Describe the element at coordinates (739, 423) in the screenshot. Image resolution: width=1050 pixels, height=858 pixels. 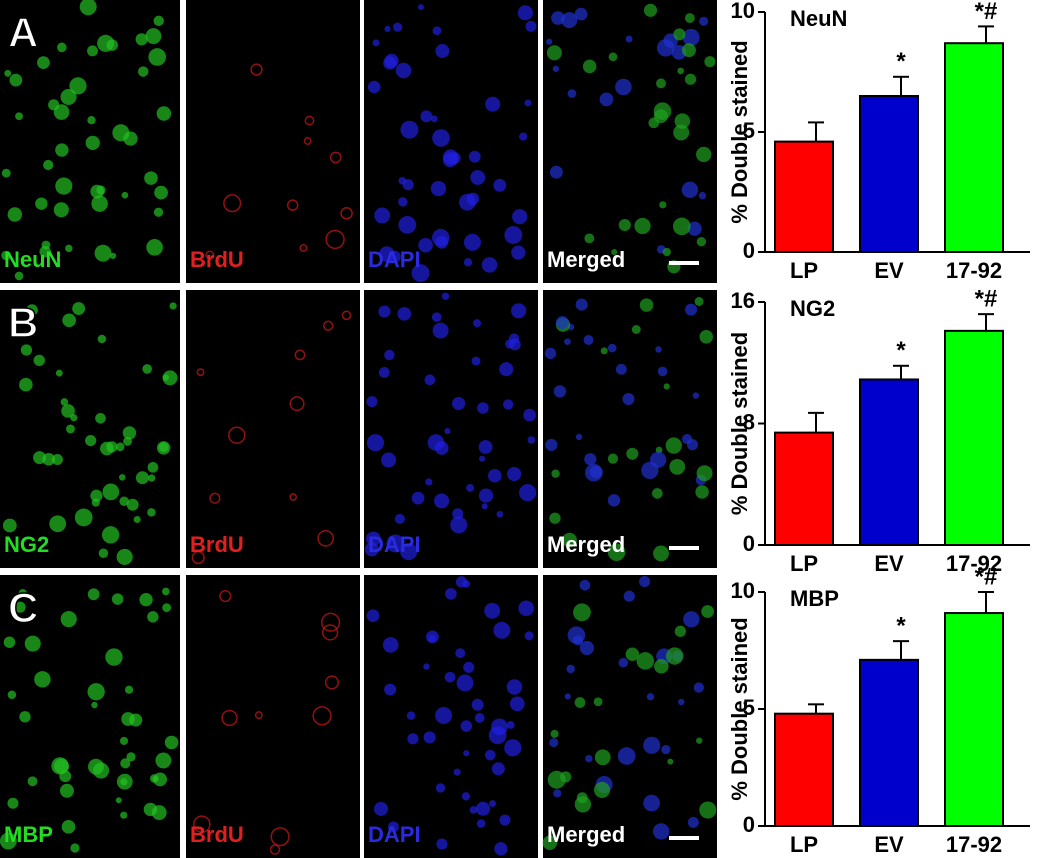
I see `y-axis-label: % Double stained` at that location.